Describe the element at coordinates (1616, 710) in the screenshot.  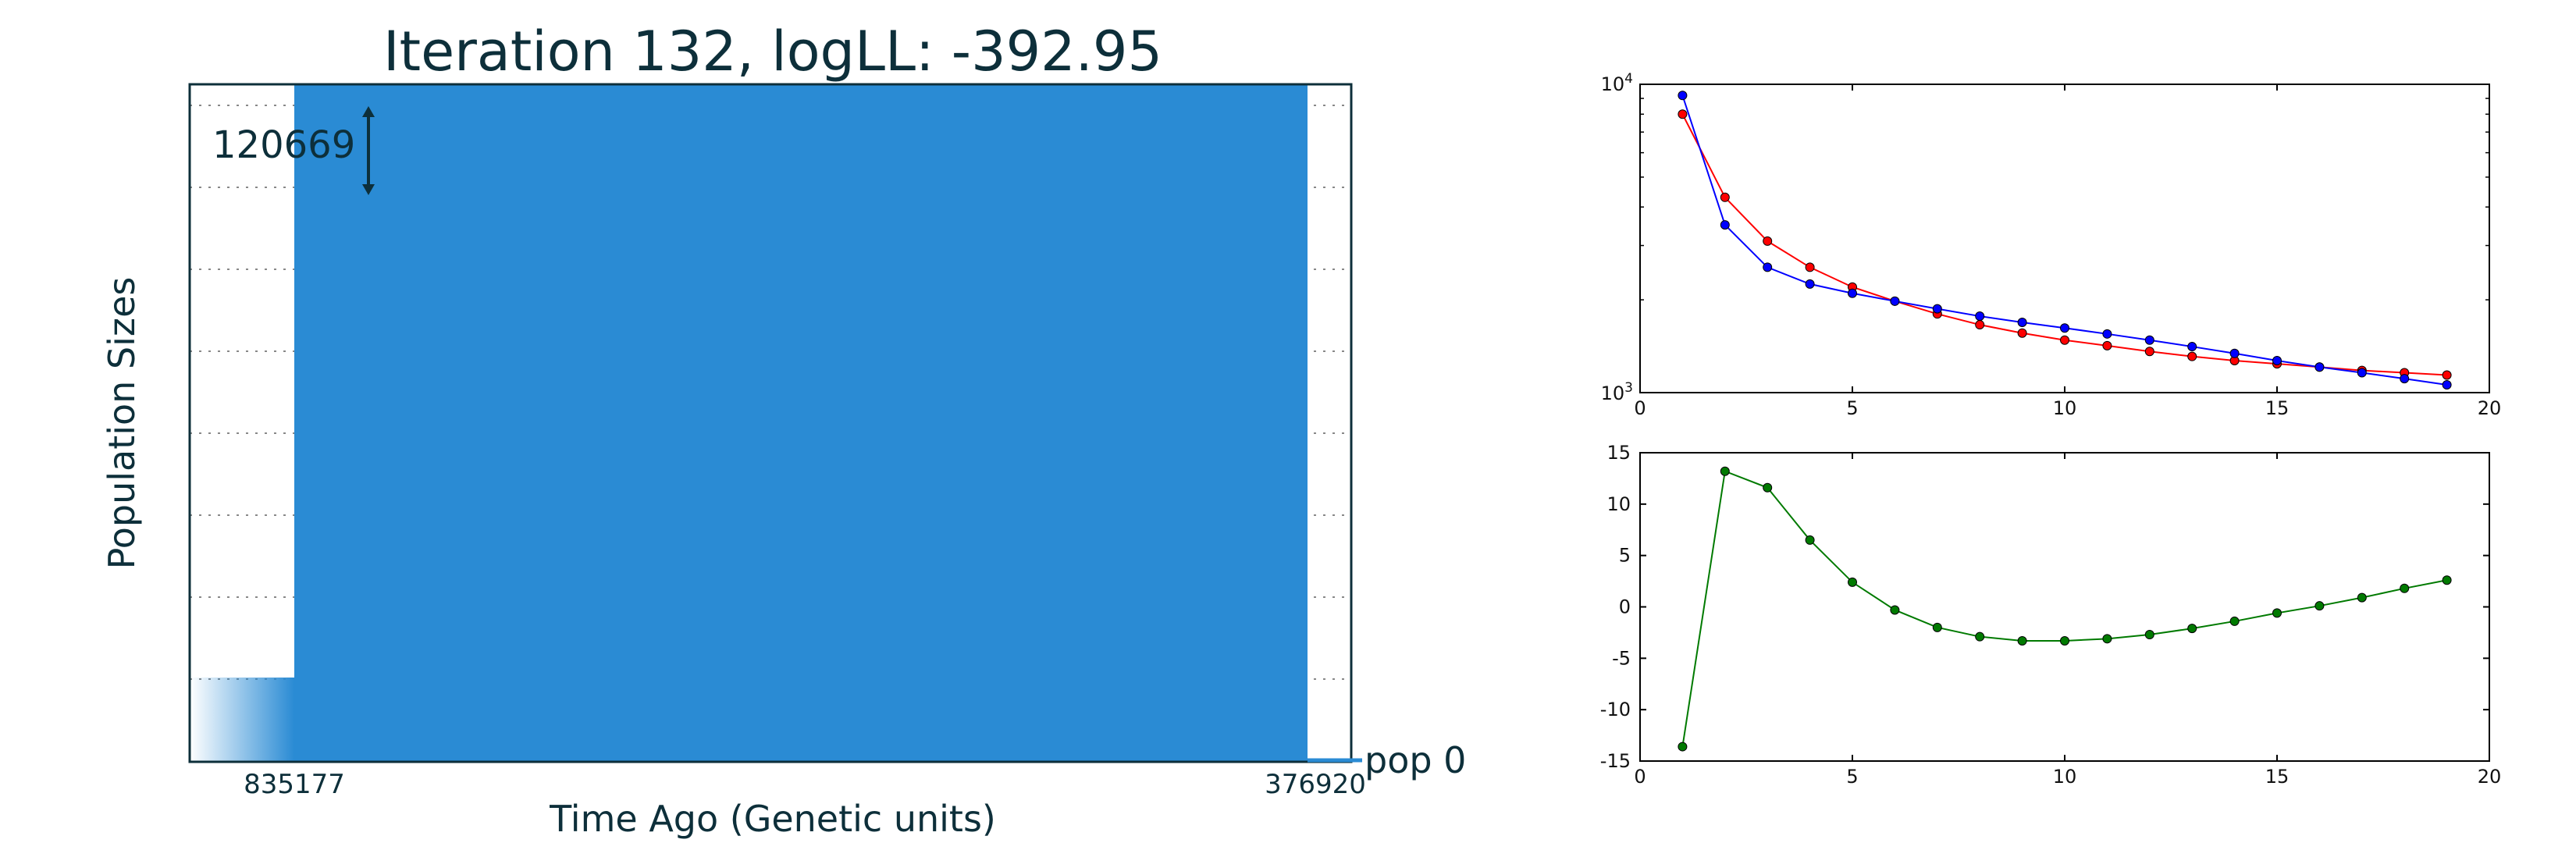
I see `y-tick-label: -10` at that location.